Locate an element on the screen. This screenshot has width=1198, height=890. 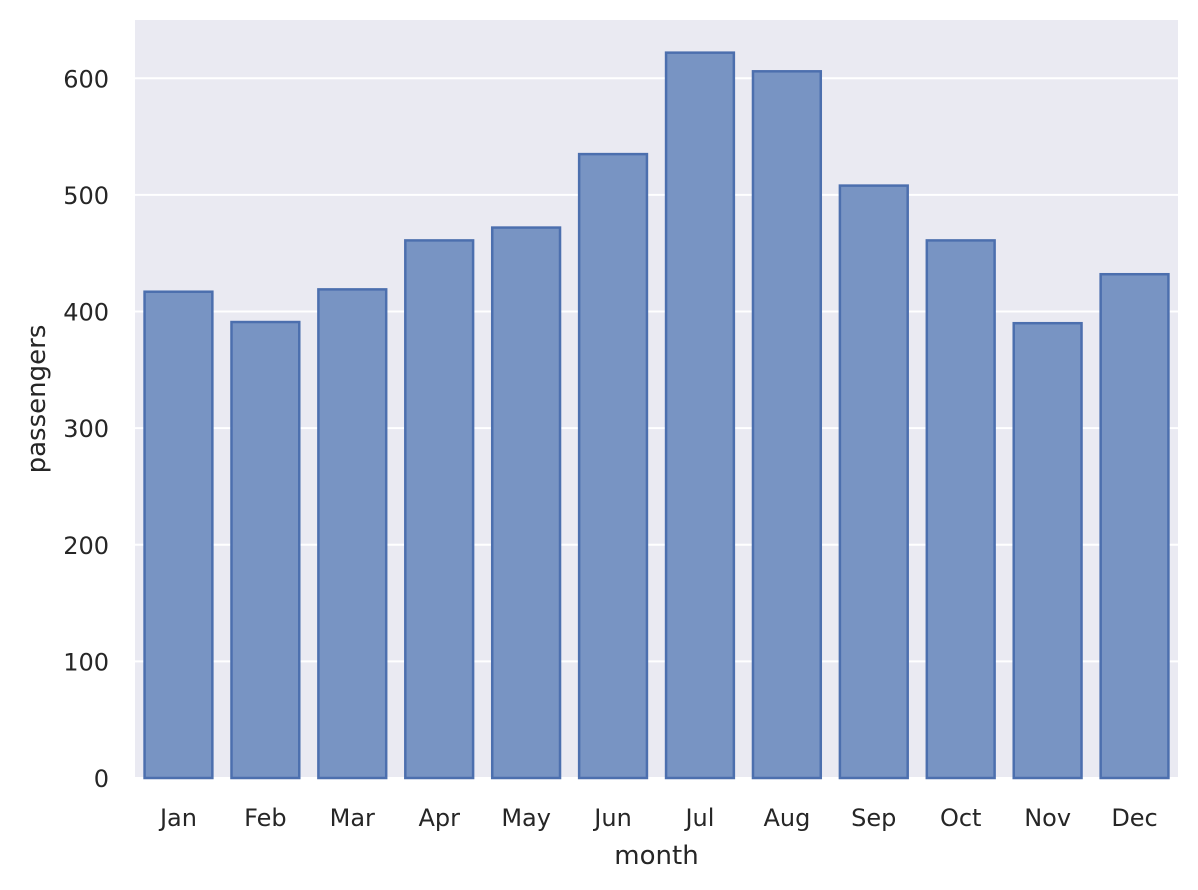
y-tick-labels: 0 100 200 300 400 500 600 is located at coordinates (86, 429).